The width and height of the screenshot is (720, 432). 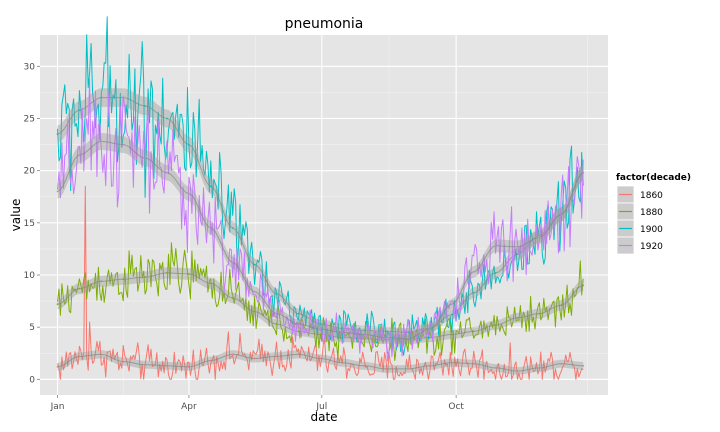 I want to click on chart-title: pneumonia, so click(x=324, y=24).